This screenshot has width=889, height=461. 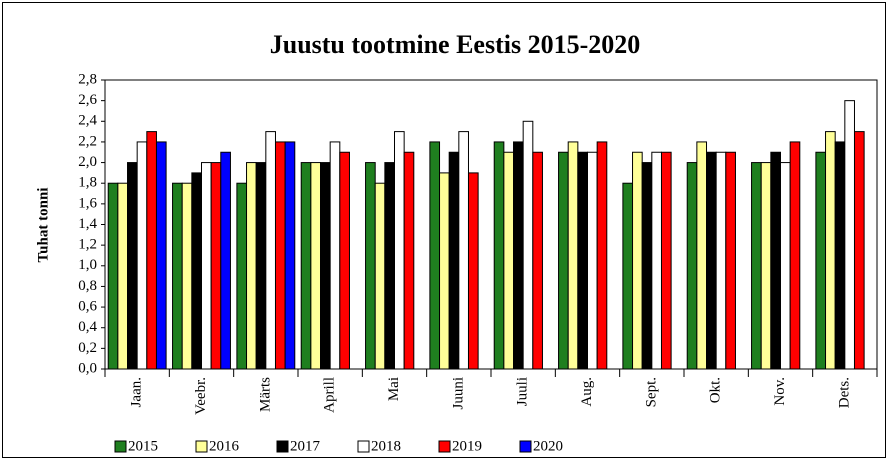 I want to click on y-tick-label: 0,2, so click(x=87, y=348).